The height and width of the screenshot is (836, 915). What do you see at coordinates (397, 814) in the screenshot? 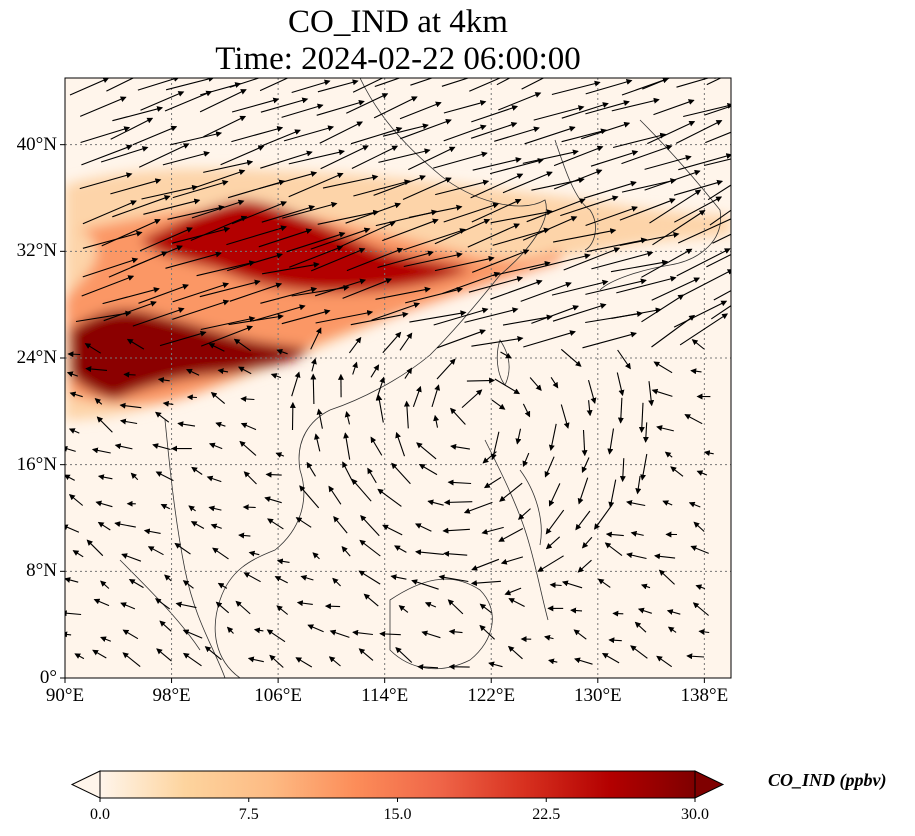
I see `colorbar-tick-label: 15.0` at bounding box center [397, 814].